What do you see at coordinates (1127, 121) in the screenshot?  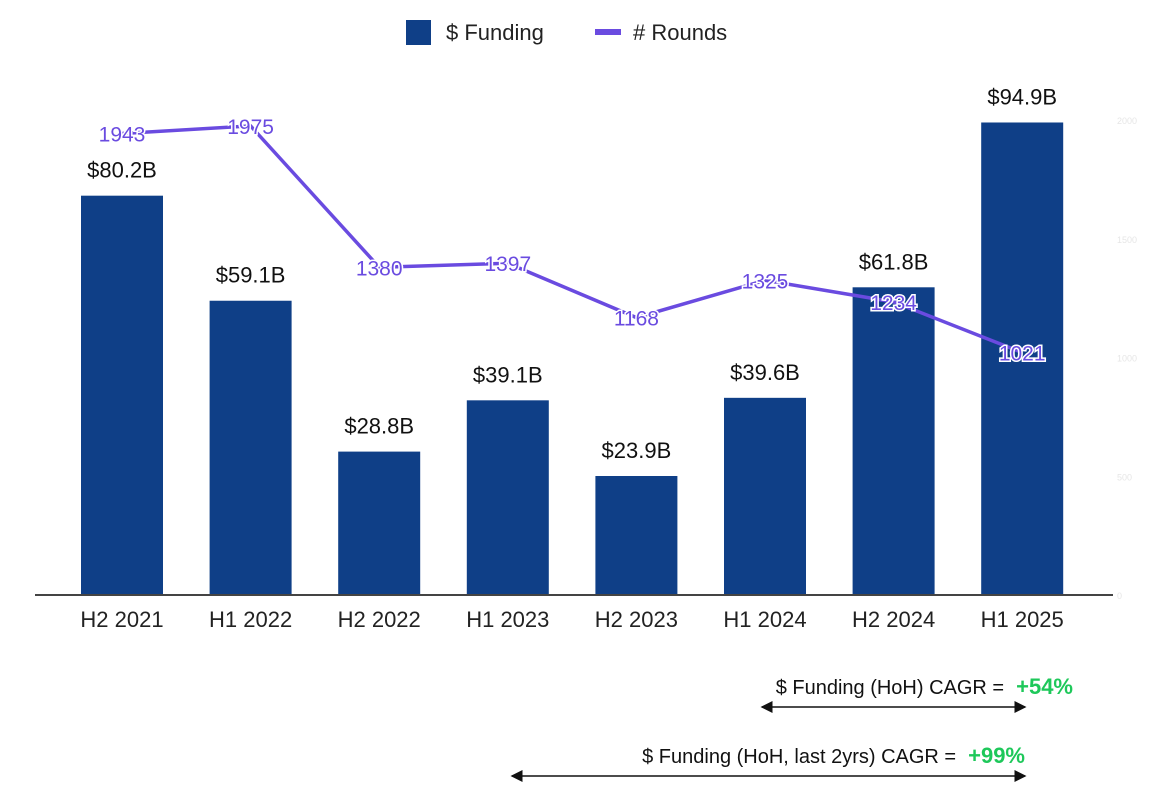 I see `right-axis-tick-label: 2000` at bounding box center [1127, 121].